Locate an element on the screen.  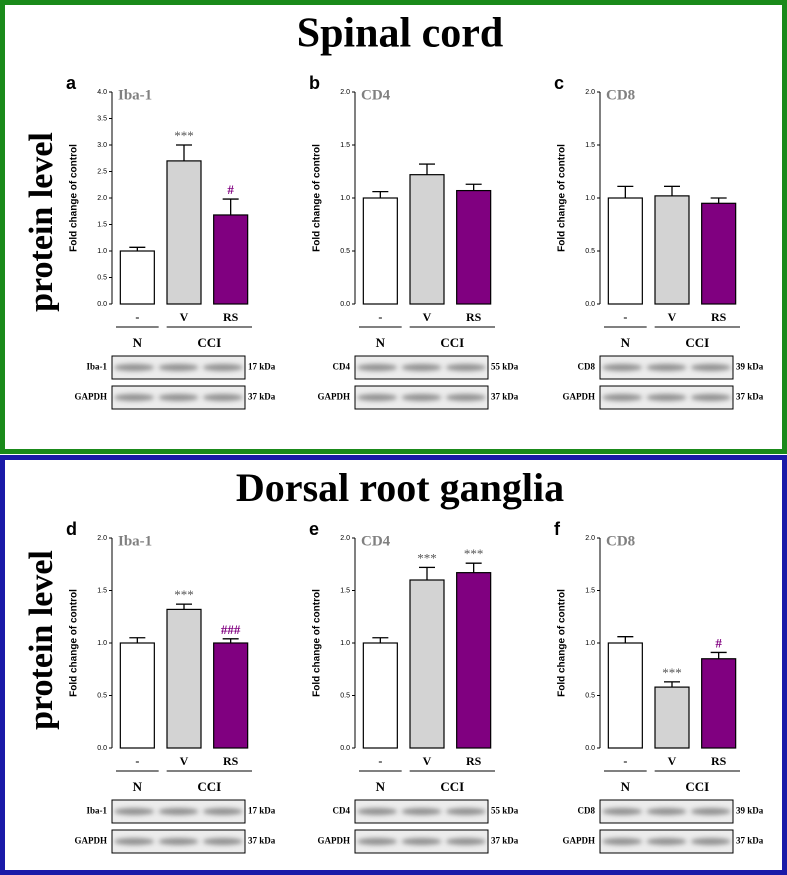
y-tick-label: 0.0 is located at coordinates (345, 304).